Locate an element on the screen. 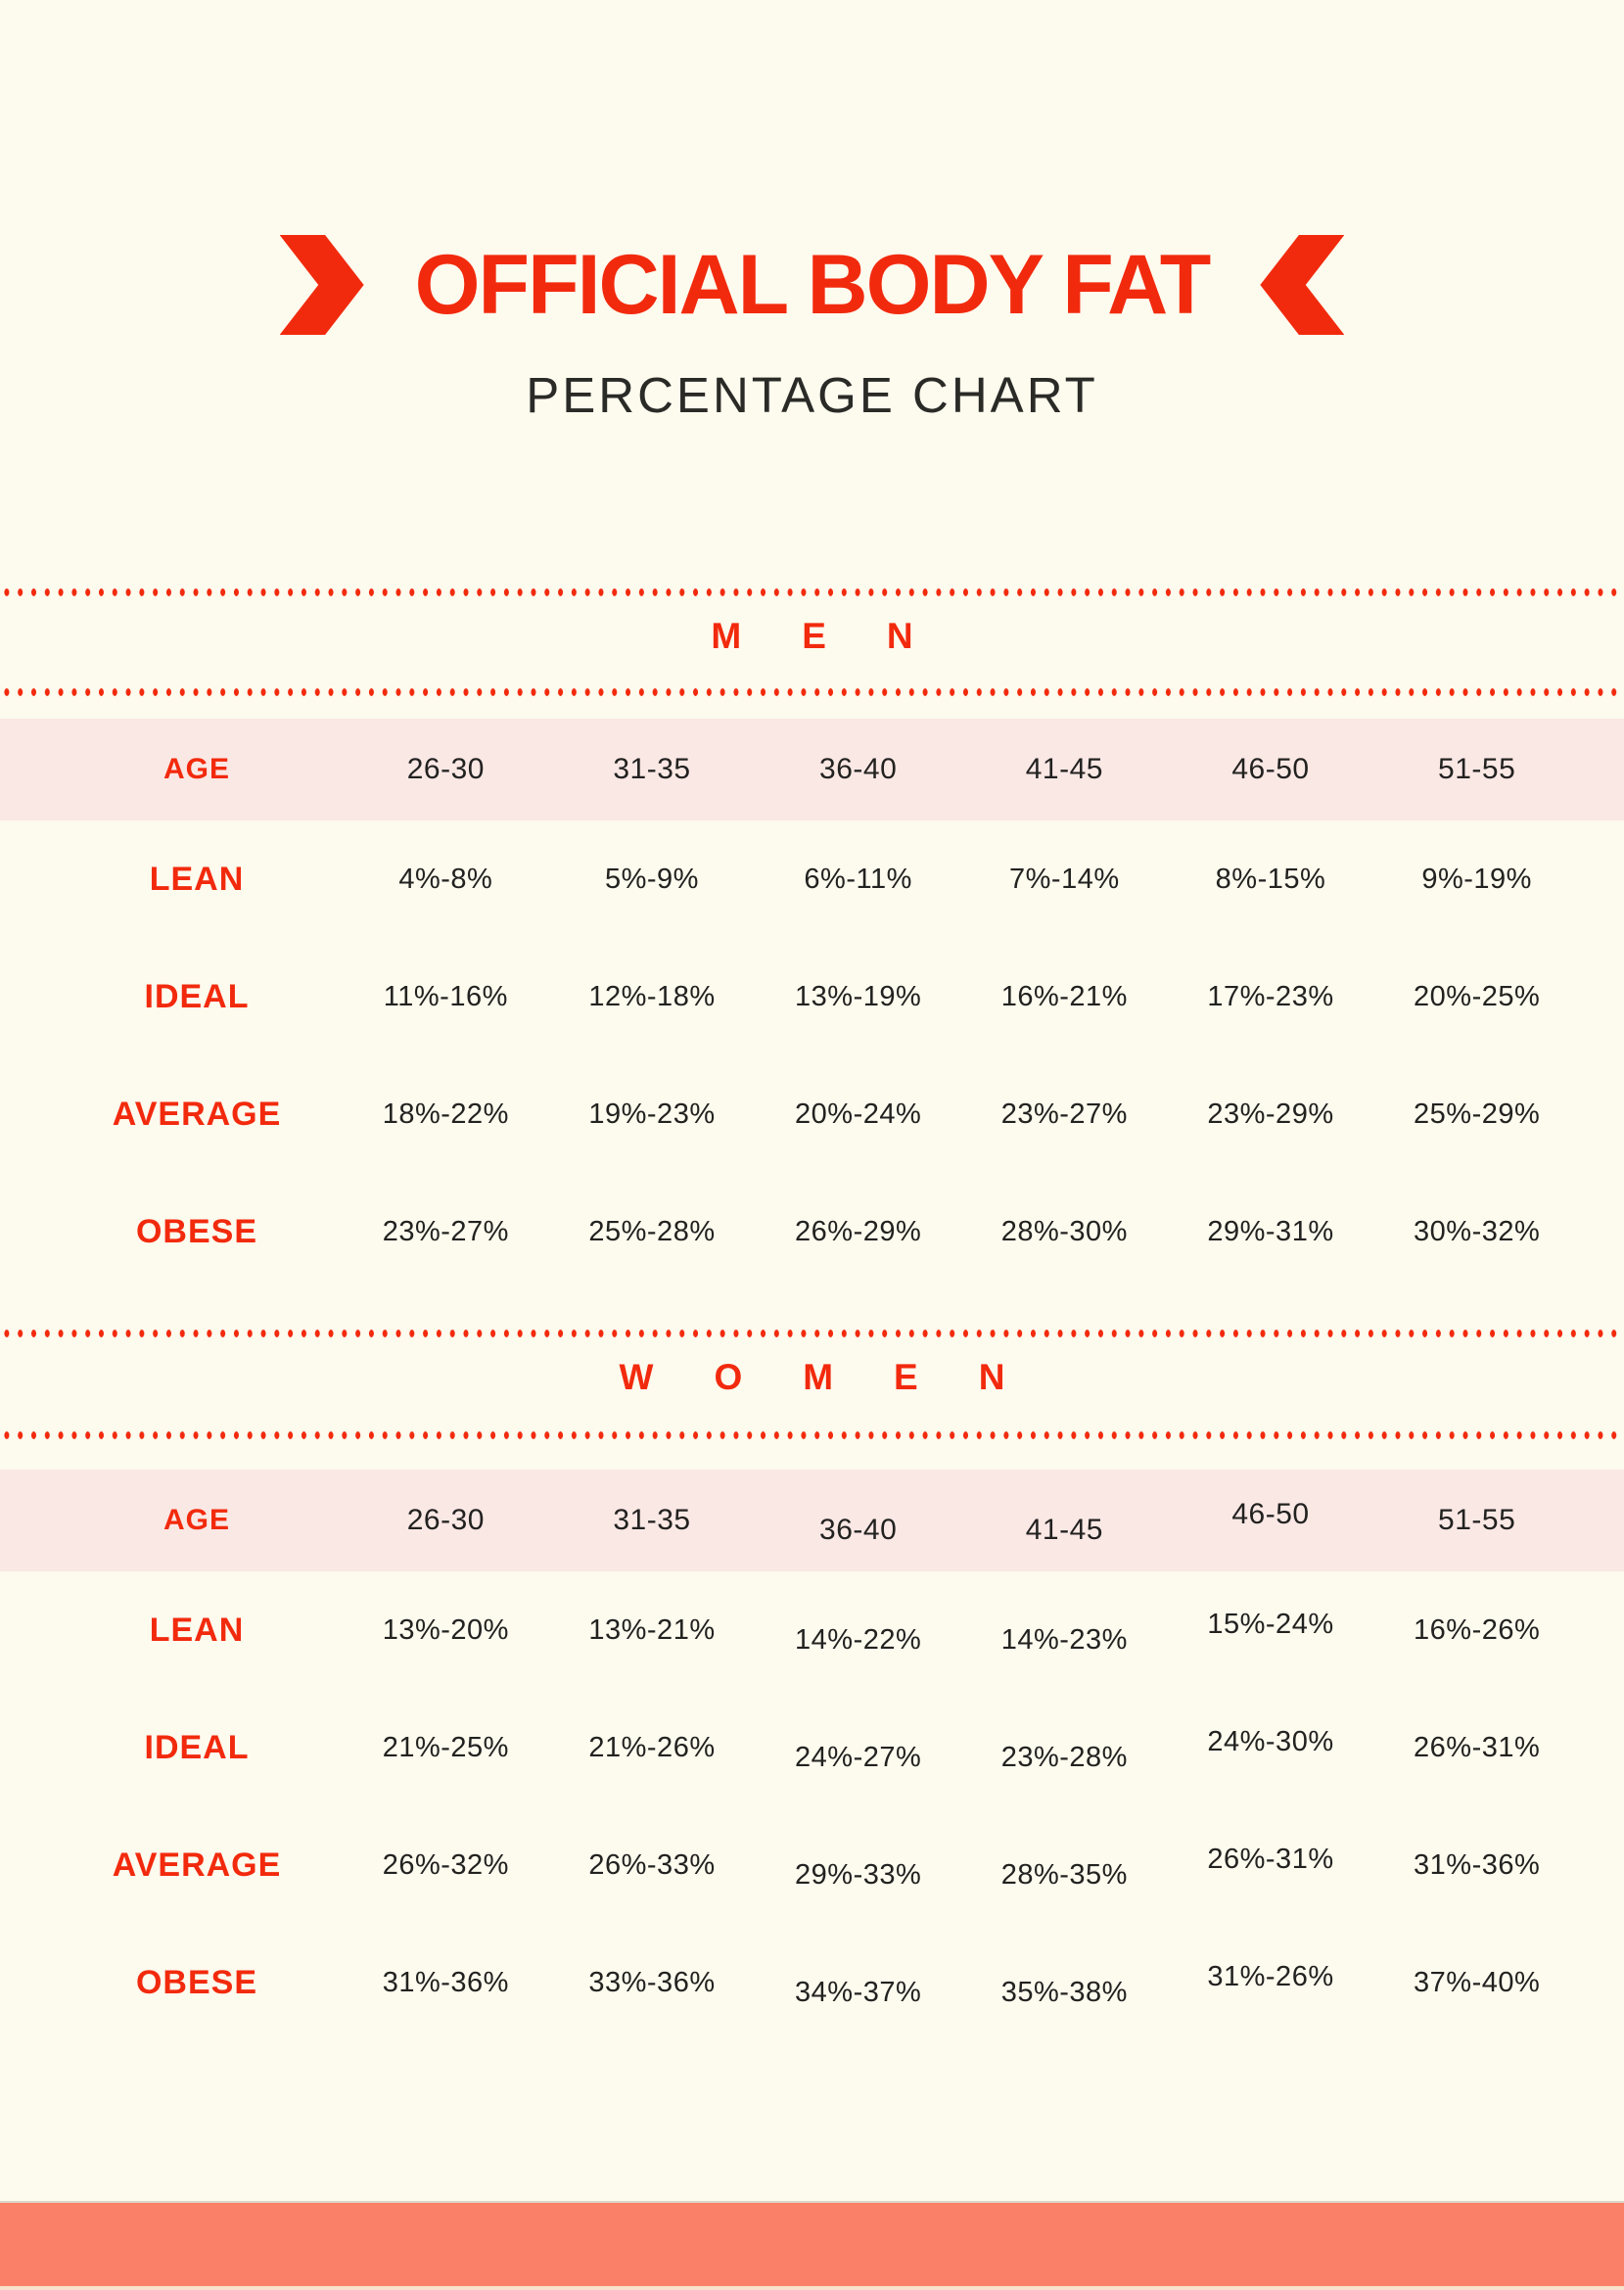 Image resolution: width=1624 pixels, height=2290 pixels. value-cell: 31%-26% is located at coordinates (1270, 1976).